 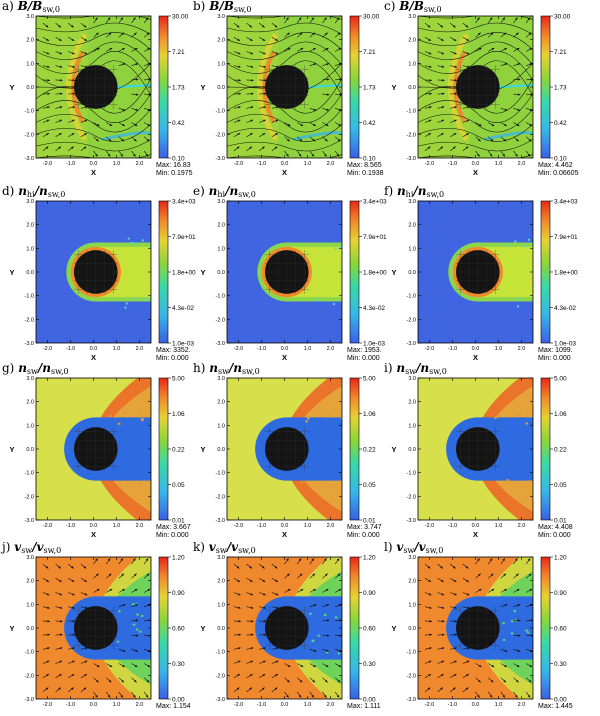 I want to click on colorbar-tick-label: 7.21, so click(x=369, y=52).